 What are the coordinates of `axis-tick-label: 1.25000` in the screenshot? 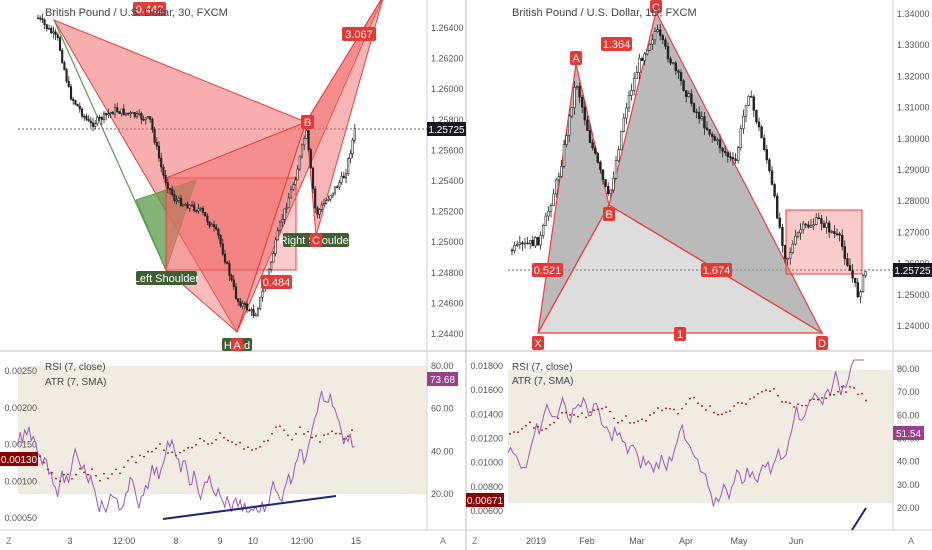 It's located at (913, 295).